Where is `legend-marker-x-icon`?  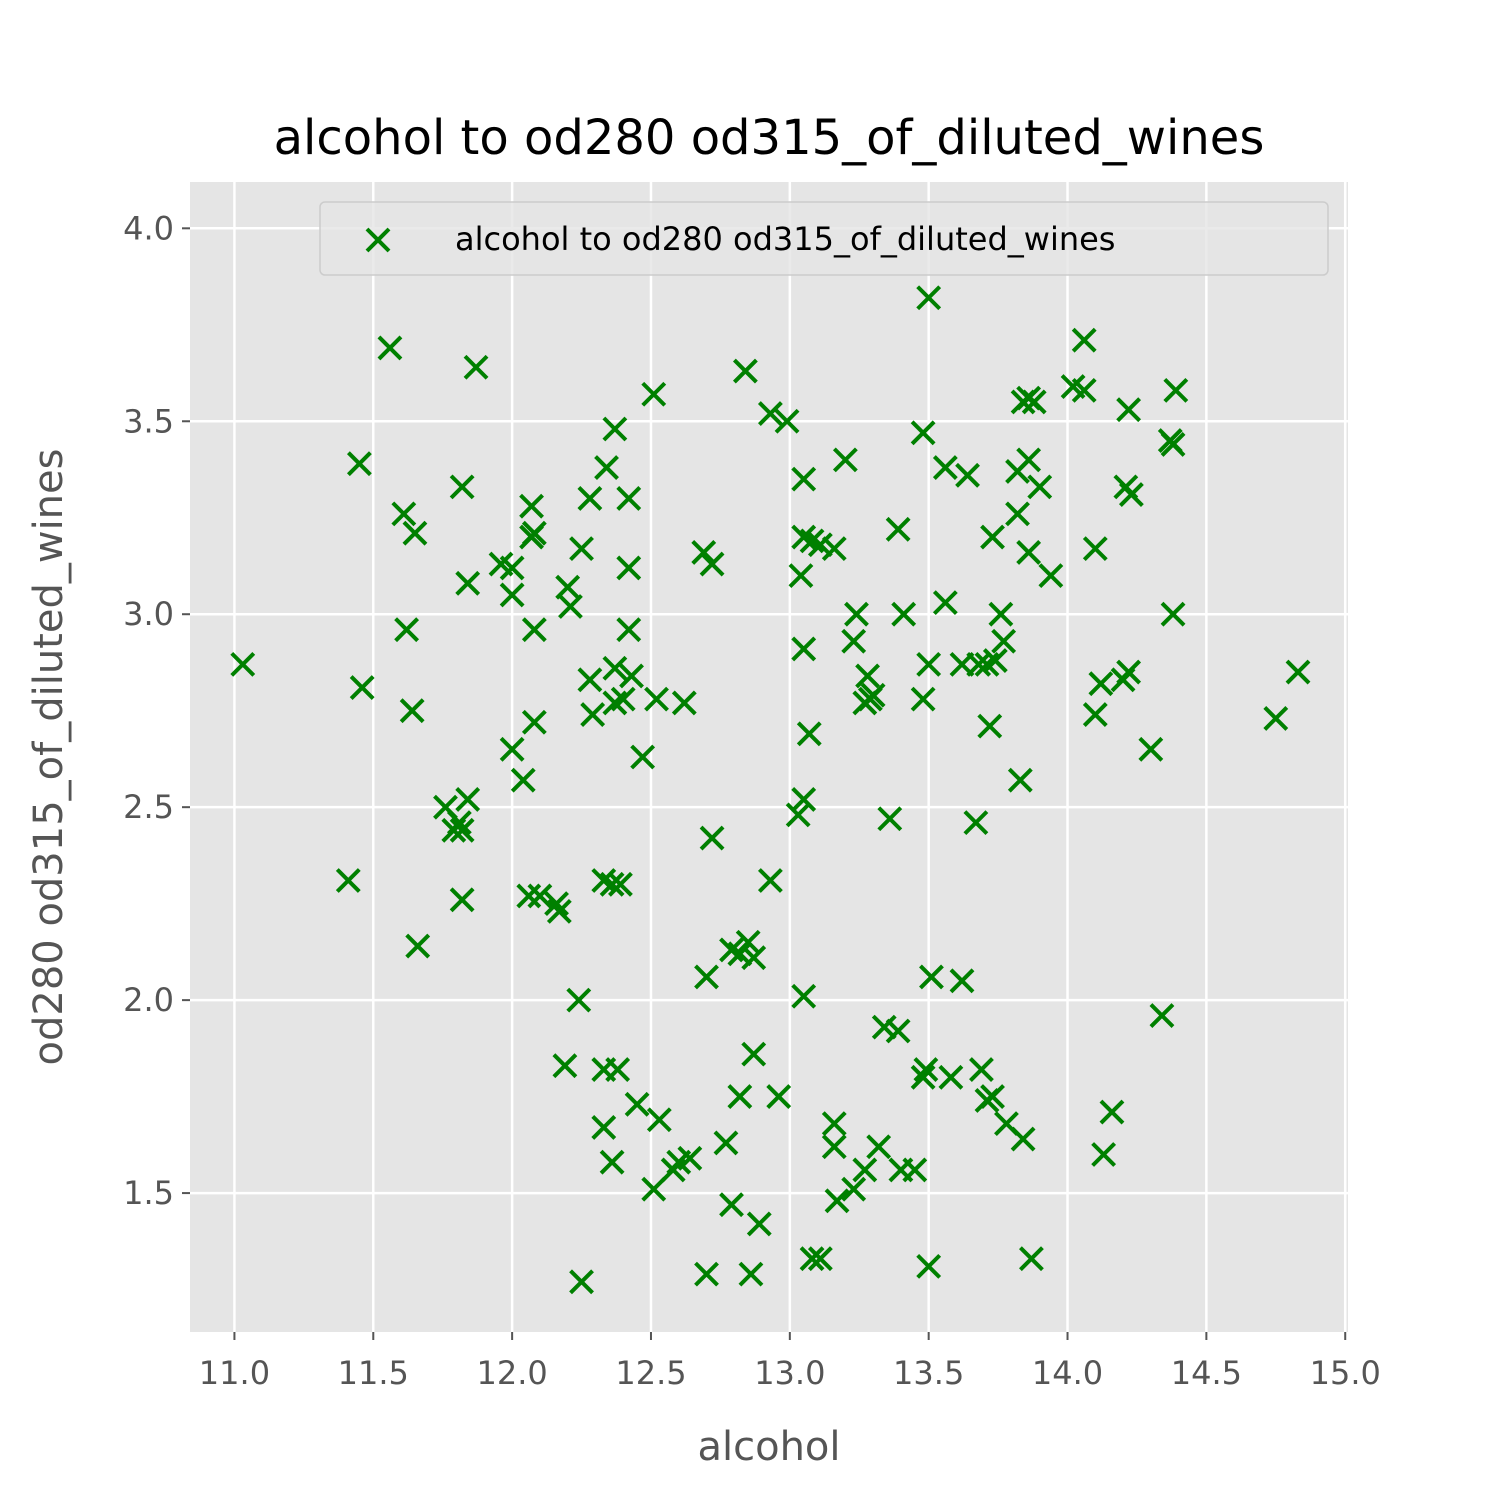 legend-marker-x-icon is located at coordinates (378, 240).